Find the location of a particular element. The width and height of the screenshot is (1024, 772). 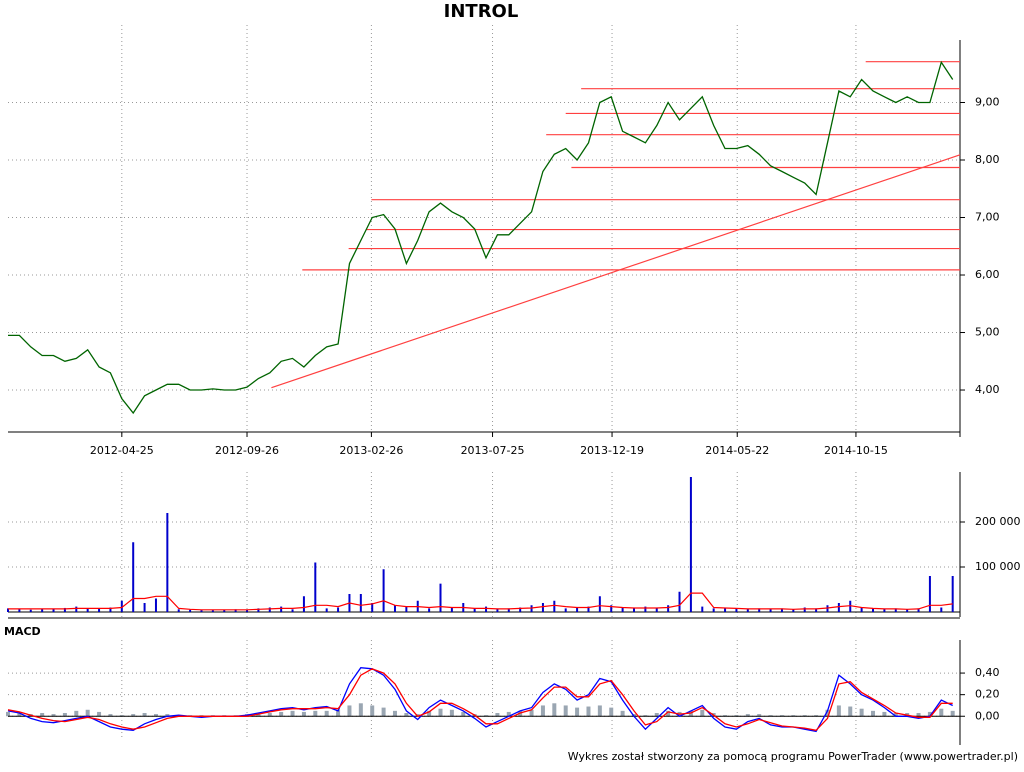

x-tick-label: 2012-04-25 is located at coordinates (122, 450).